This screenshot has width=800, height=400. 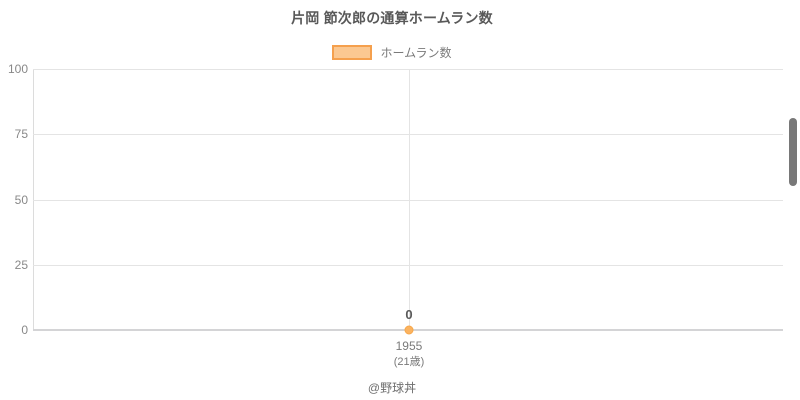 I want to click on legend-swatch-icon, so click(x=352, y=52).